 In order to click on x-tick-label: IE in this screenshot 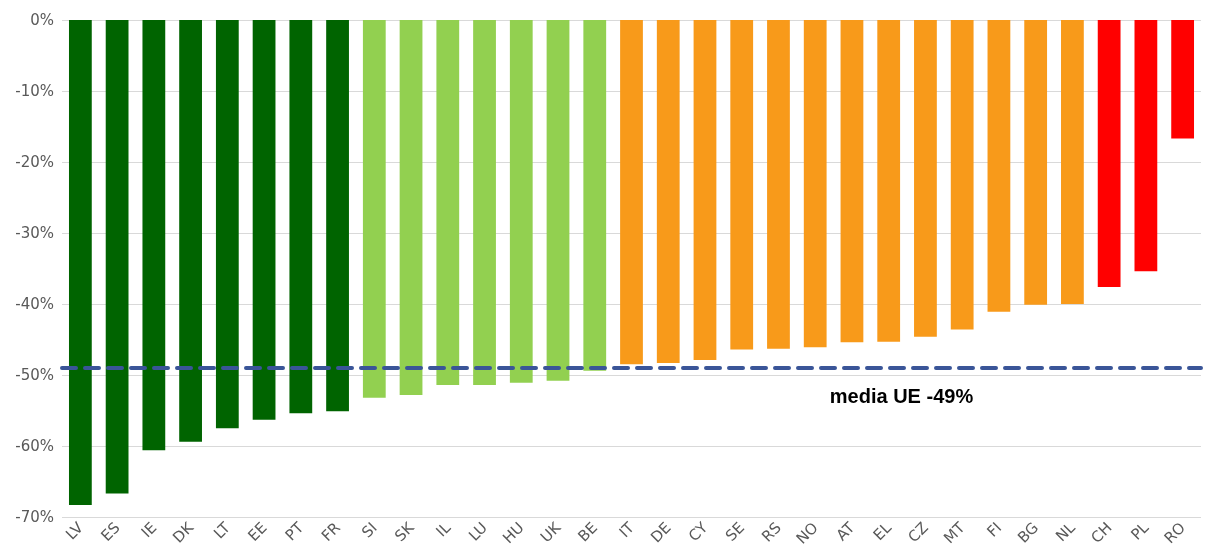, I will do `click(149, 530)`.